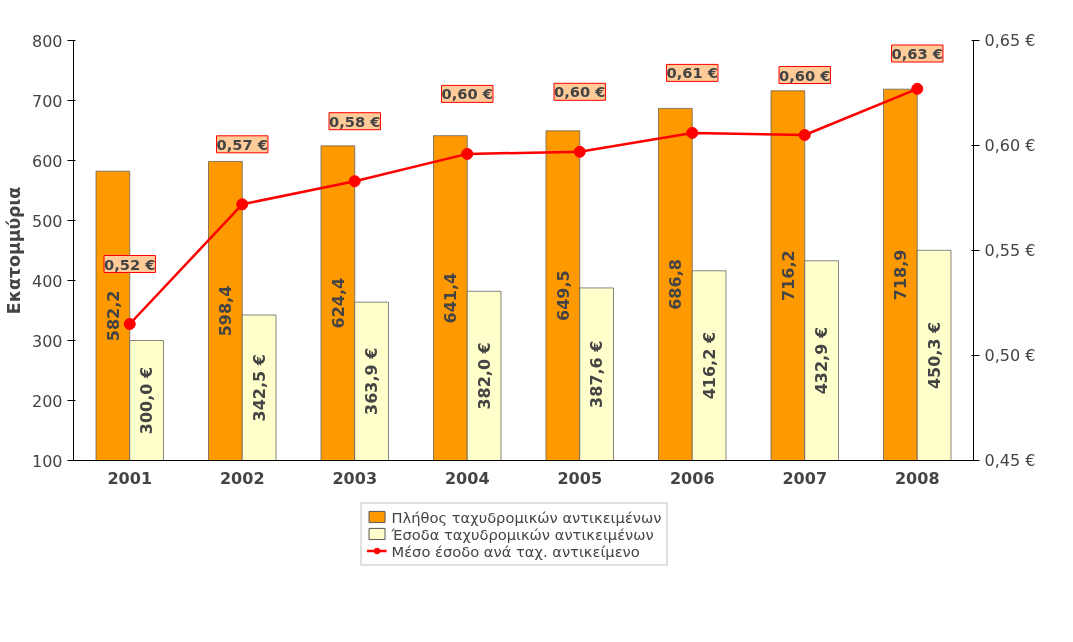 The height and width of the screenshot is (642, 1073). What do you see at coordinates (259, 388) in the screenshot?
I see `data-label: 342,5 €` at bounding box center [259, 388].